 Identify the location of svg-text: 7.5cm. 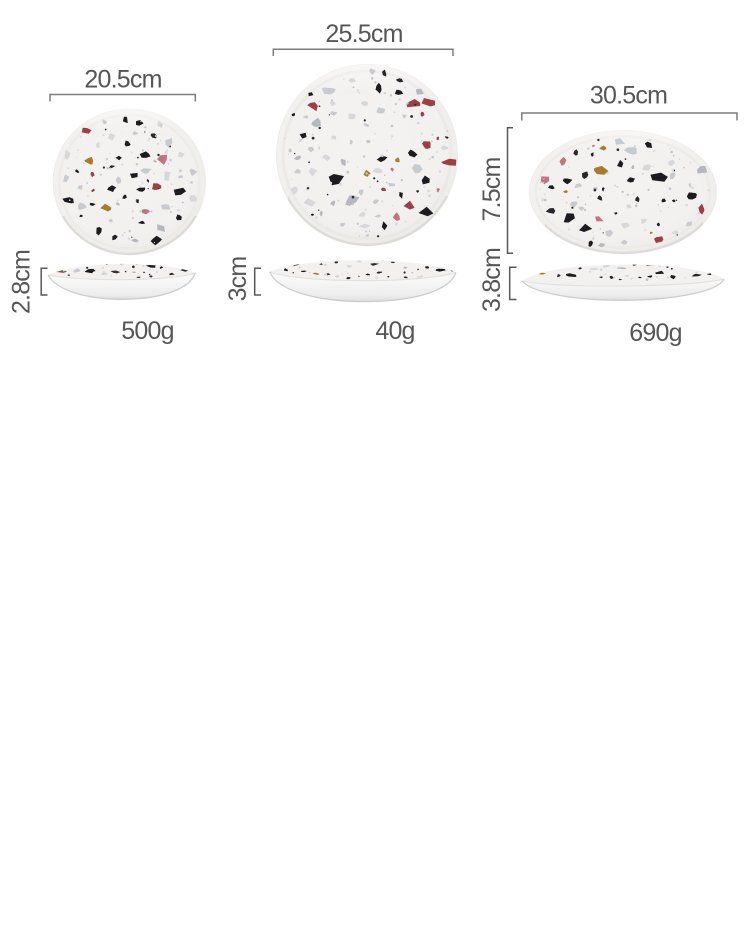
(492, 189).